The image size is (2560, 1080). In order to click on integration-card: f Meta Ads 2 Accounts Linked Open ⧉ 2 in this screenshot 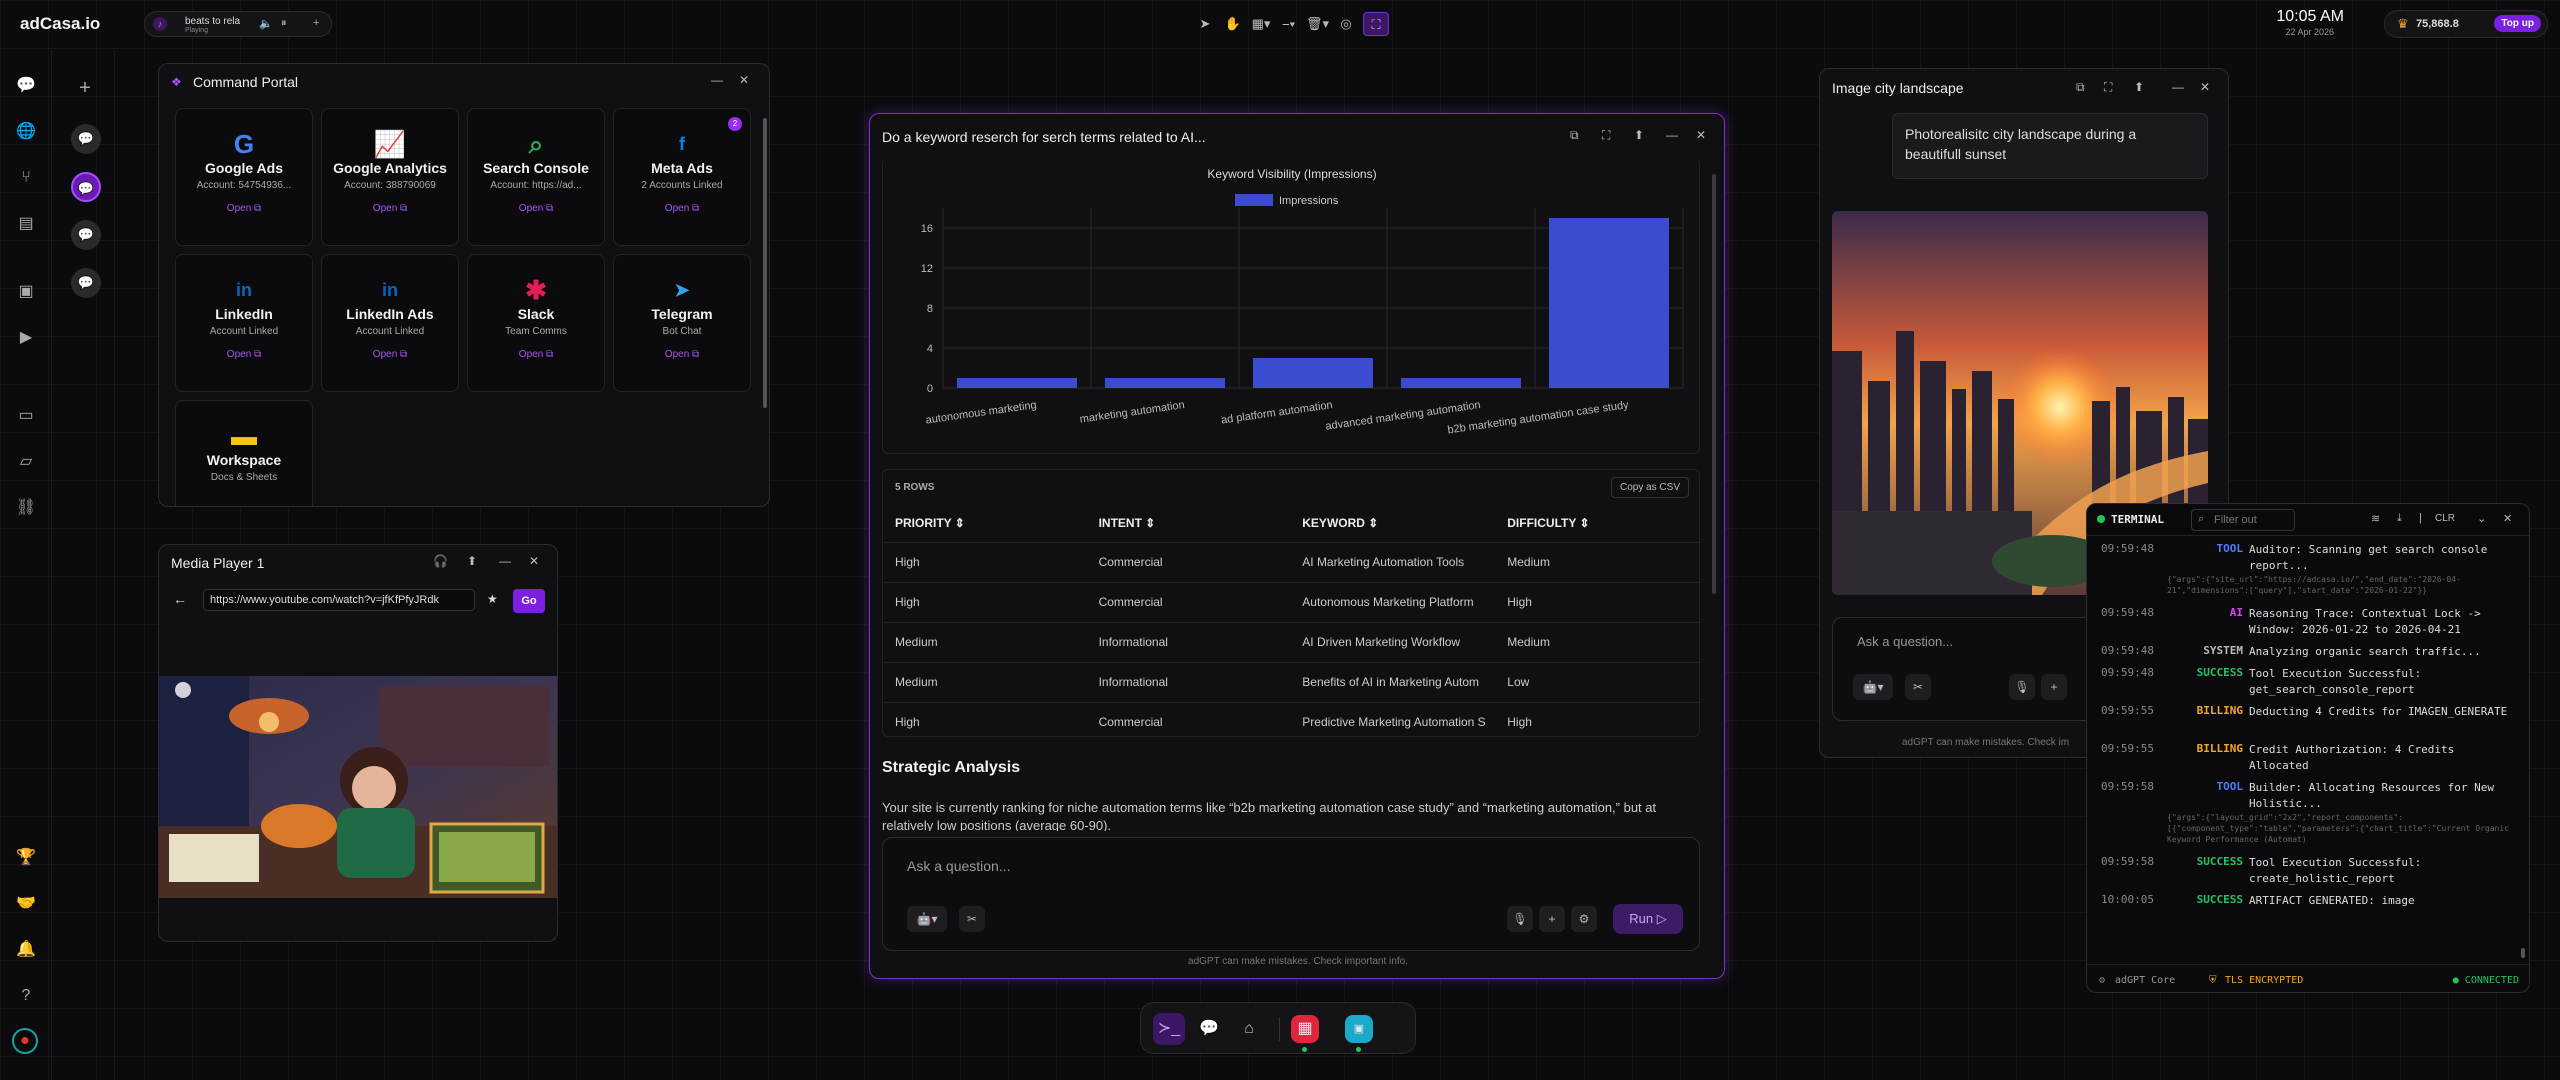, I will do `click(682, 177)`.